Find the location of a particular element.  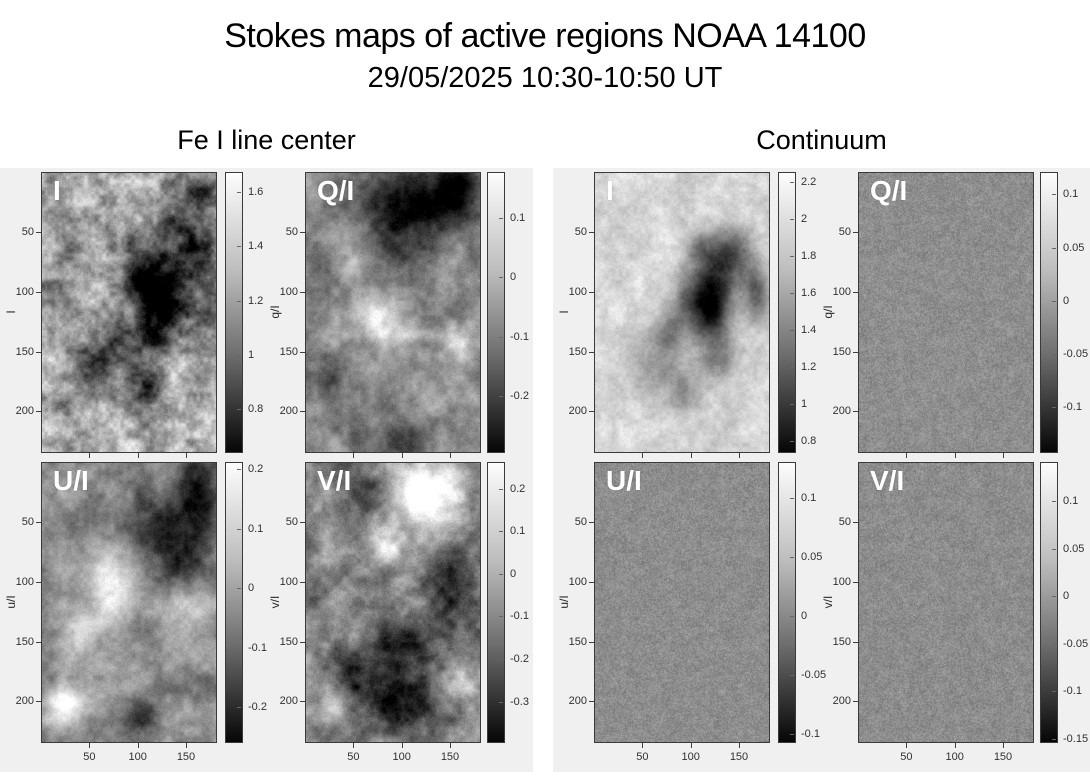

panel-label-fe-i-line-center-q-i: Q/I is located at coordinates (336, 190).